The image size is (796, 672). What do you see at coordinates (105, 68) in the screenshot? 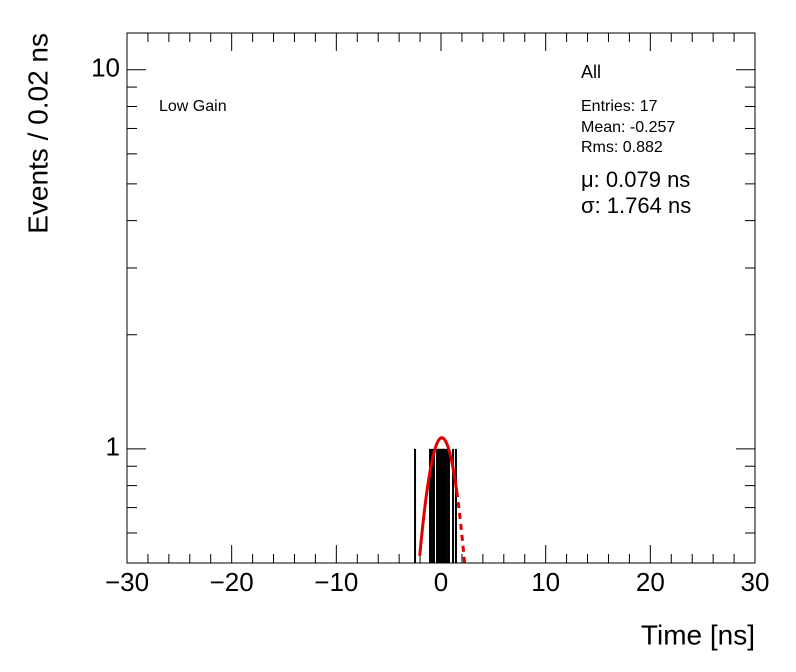
I see `y-tick-label: 10` at bounding box center [105, 68].